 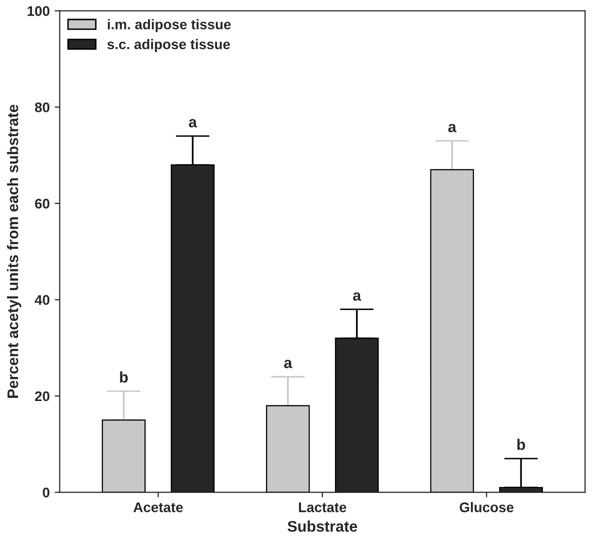 I want to click on x-tick-label: Acetate, so click(x=158, y=507).